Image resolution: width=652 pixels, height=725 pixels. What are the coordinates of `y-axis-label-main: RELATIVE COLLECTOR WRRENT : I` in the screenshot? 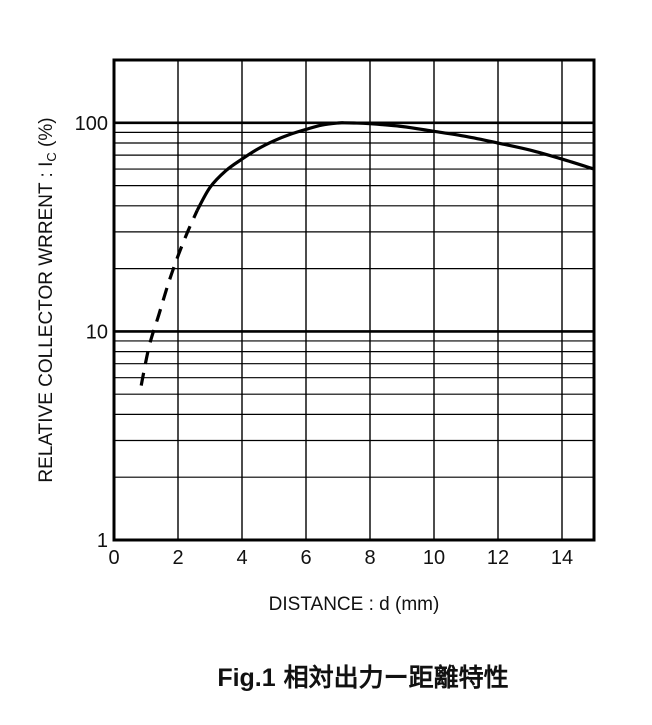 It's located at (46, 322).